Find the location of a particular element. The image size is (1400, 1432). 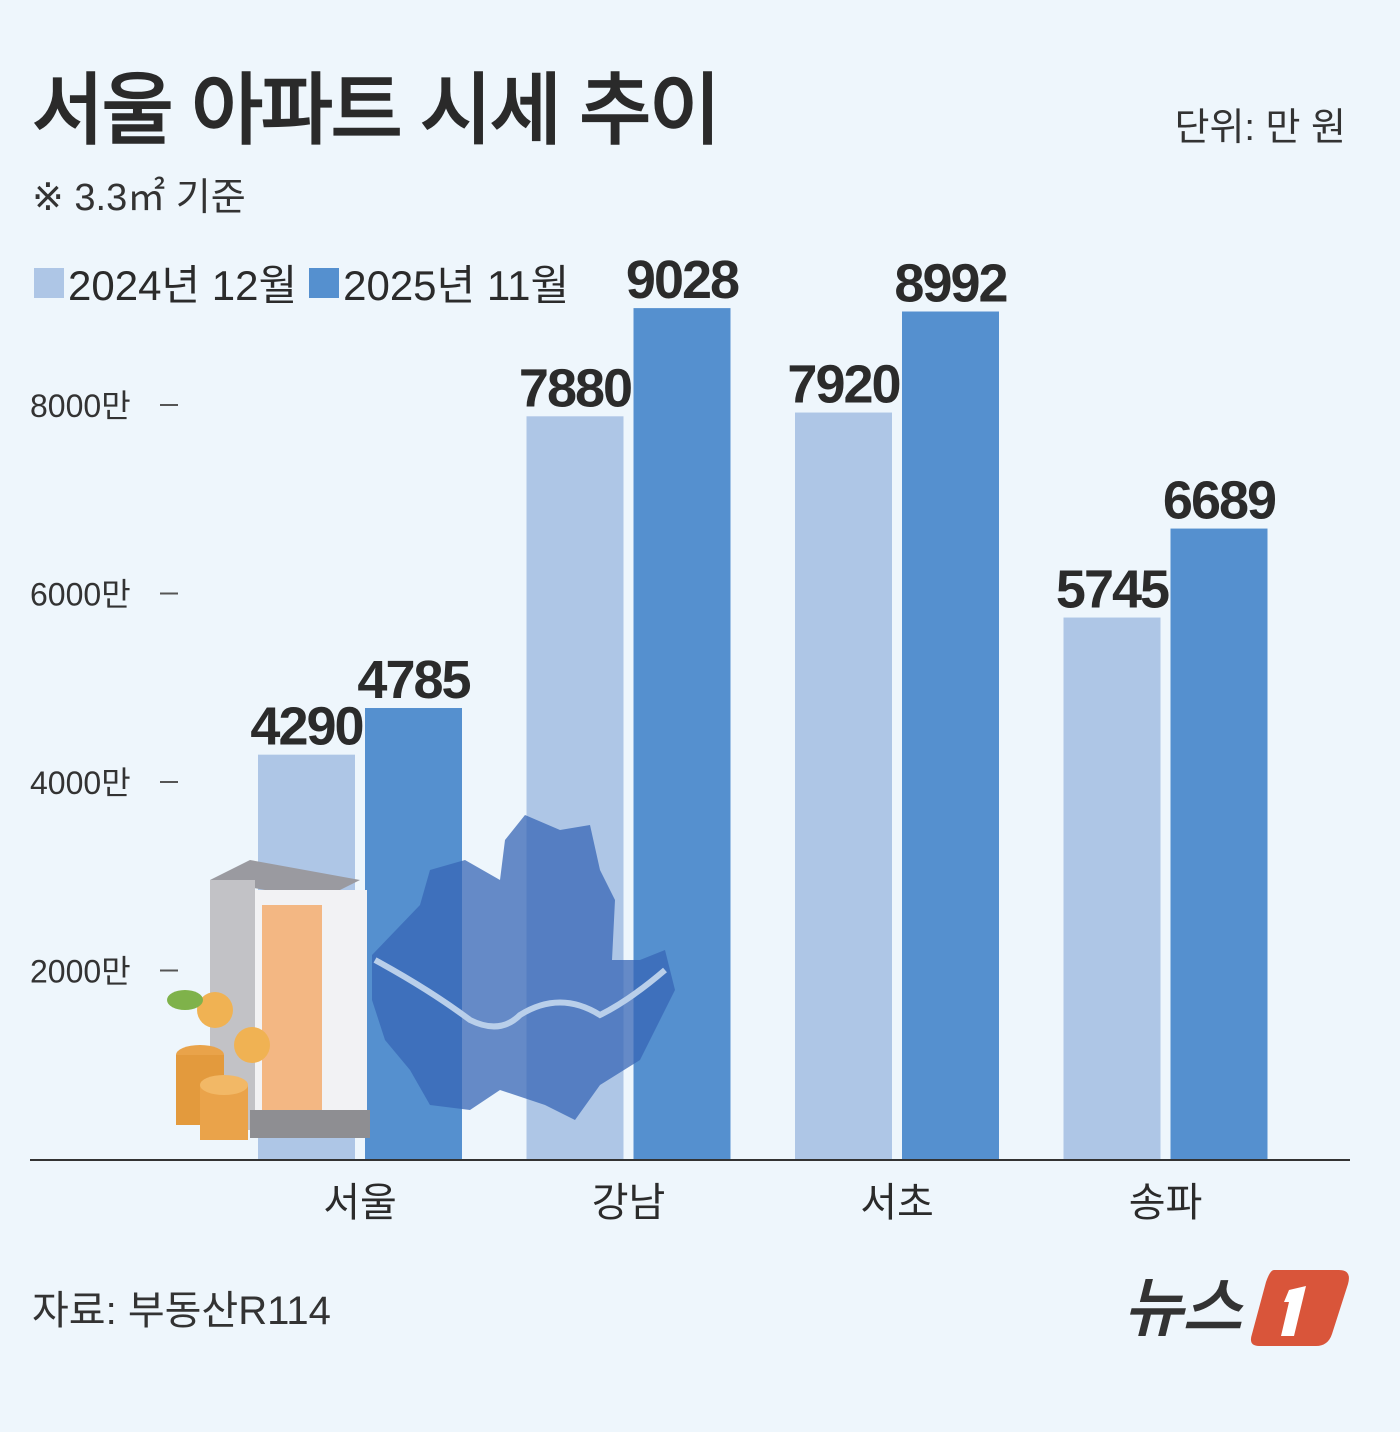

y-tick-label: 8000만 is located at coordinates (80, 406).